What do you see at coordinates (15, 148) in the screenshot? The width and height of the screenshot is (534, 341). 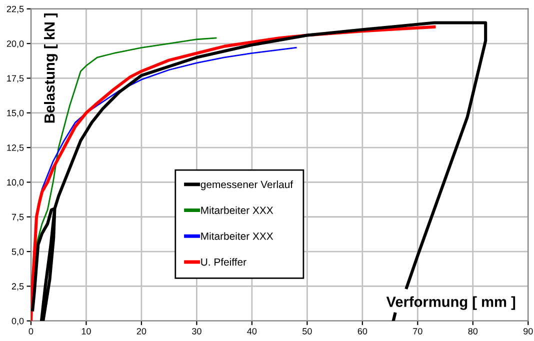 I see `y-tick-label: 12,5` at bounding box center [15, 148].